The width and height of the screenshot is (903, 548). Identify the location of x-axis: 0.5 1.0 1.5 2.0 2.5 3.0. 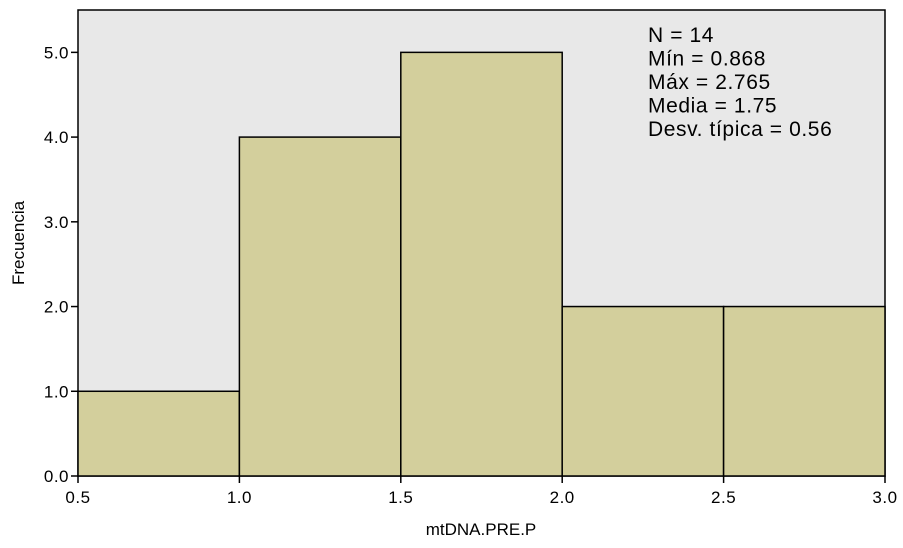
(481, 491).